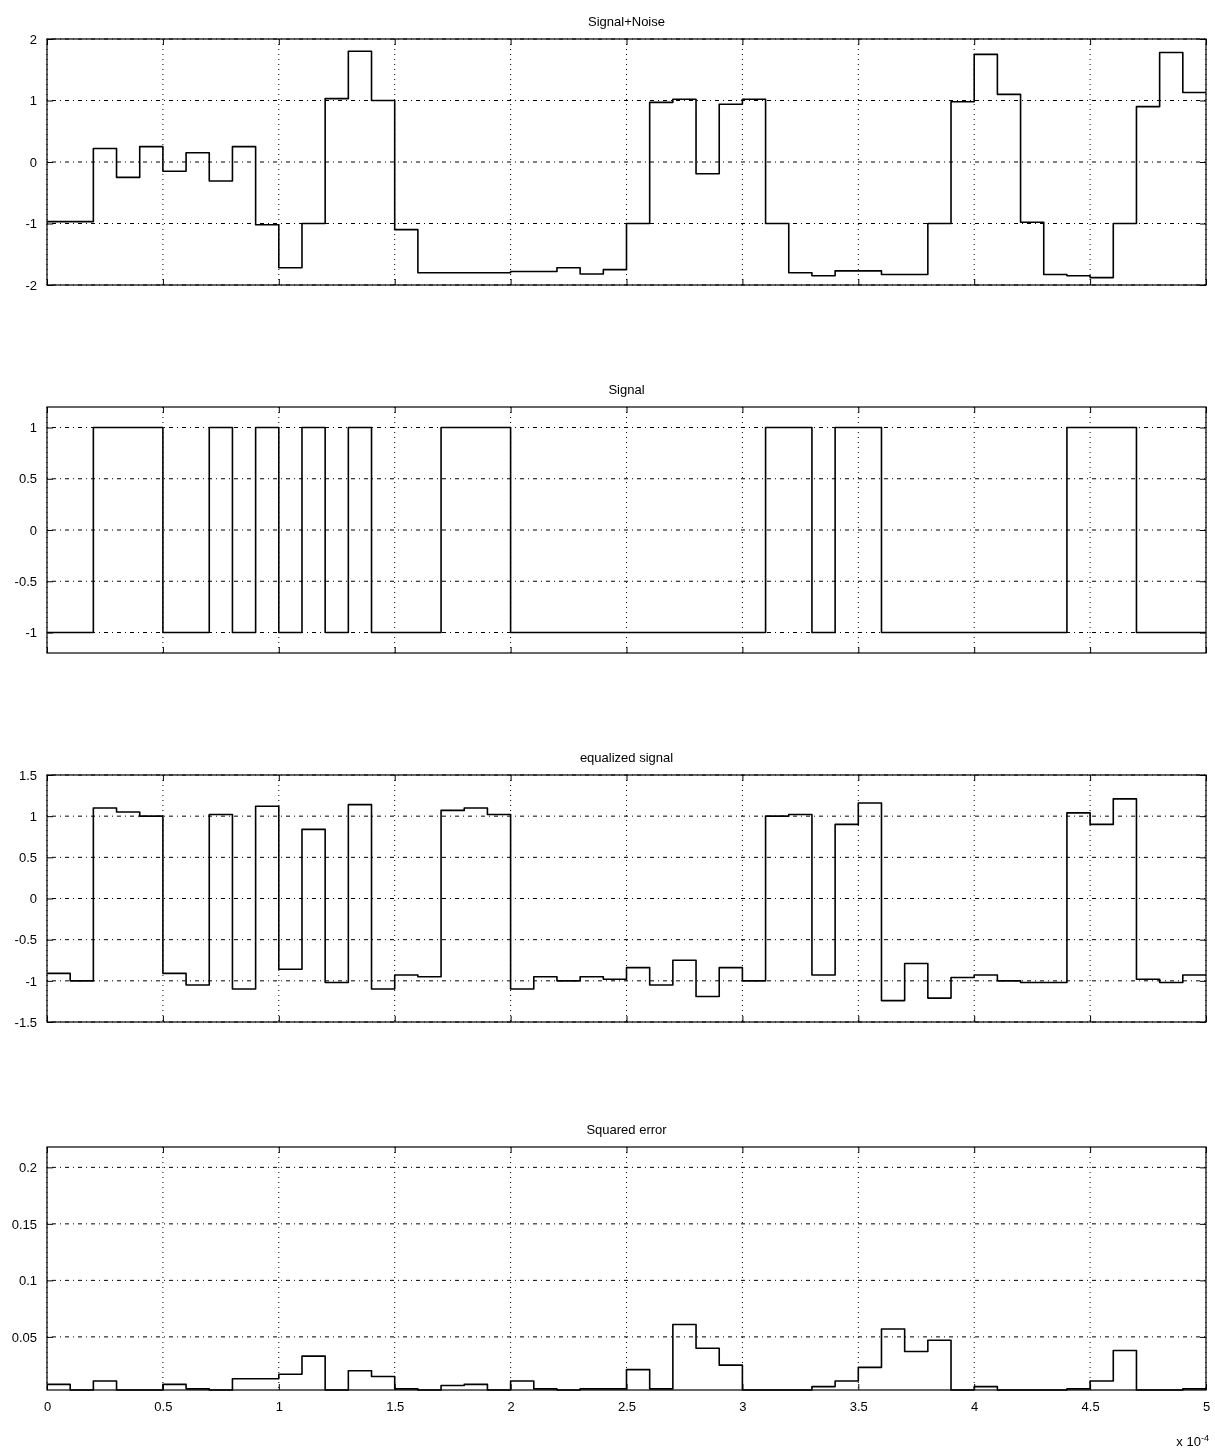 This screenshot has width=1215, height=1454. Describe the element at coordinates (24, 1337) in the screenshot. I see `y-tick-label: 0.05` at that location.